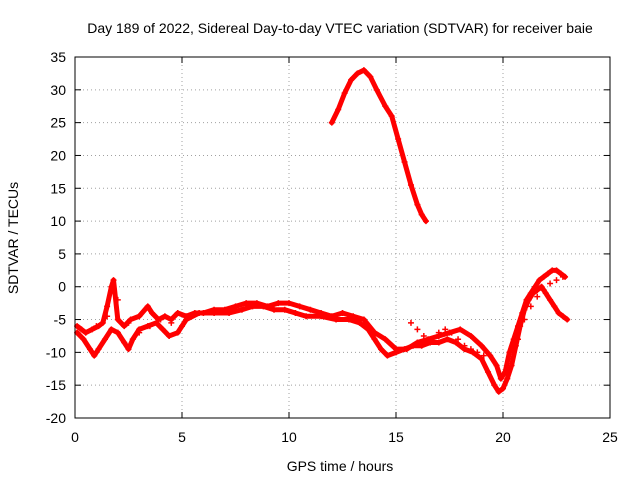  What do you see at coordinates (62, 287) in the screenshot?
I see `y-tick-label: 0` at bounding box center [62, 287].